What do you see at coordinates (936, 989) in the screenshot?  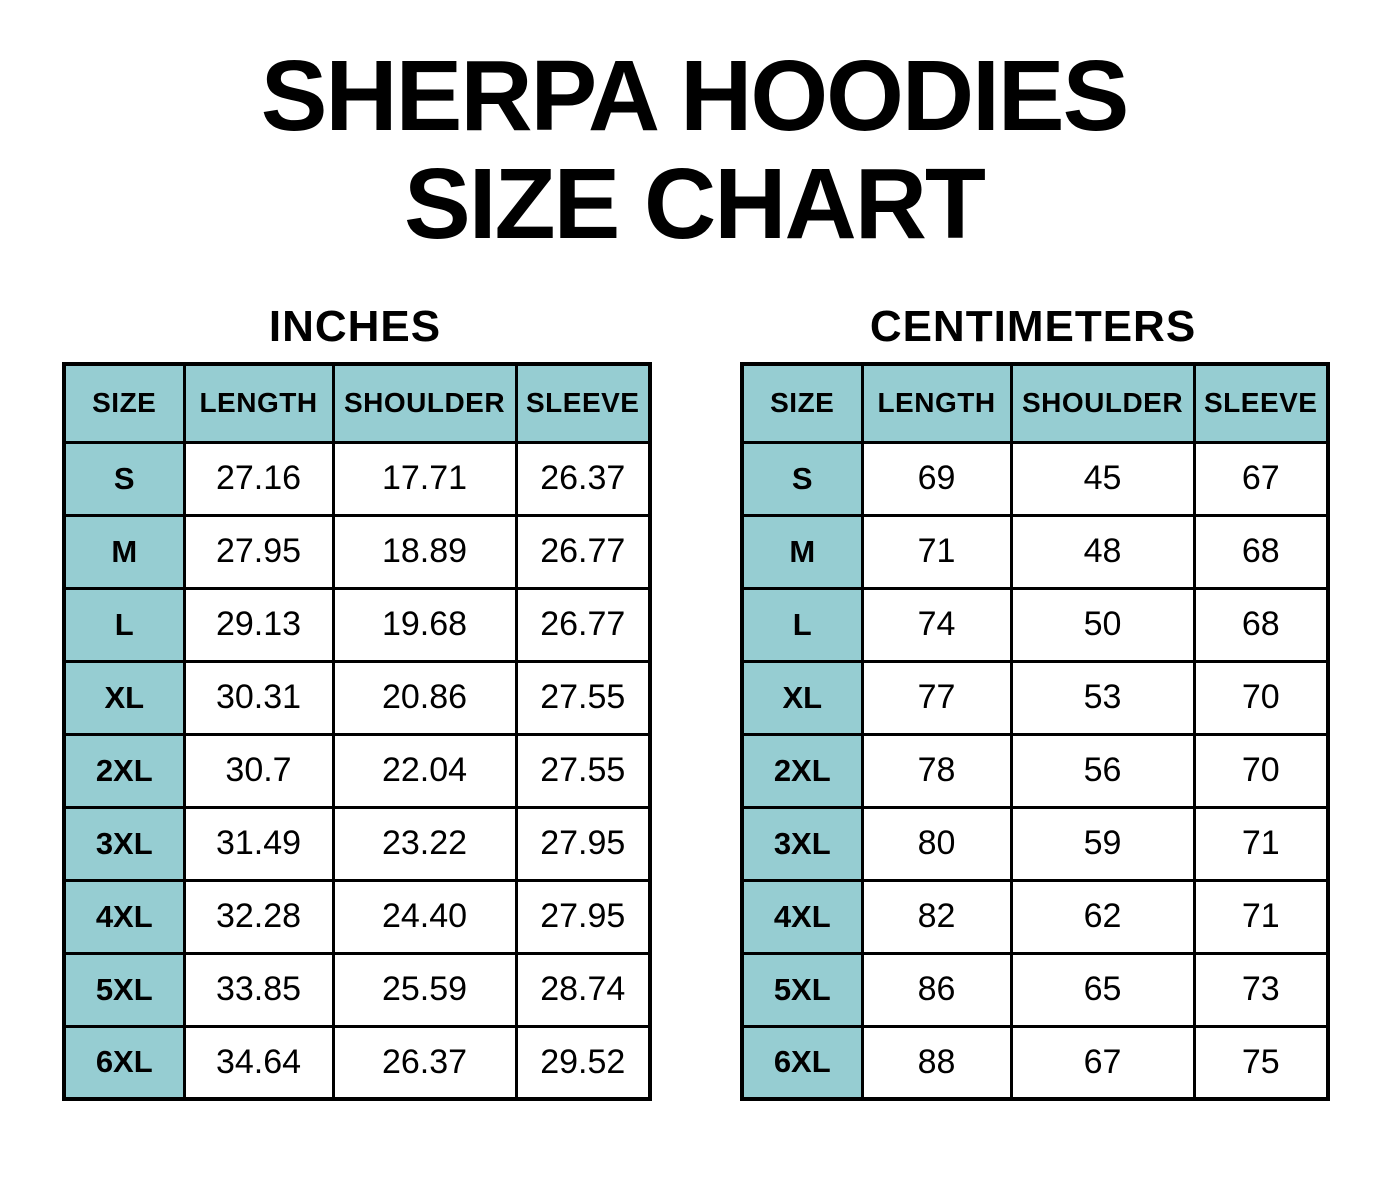 I see `measurement-cell: 86` at bounding box center [936, 989].